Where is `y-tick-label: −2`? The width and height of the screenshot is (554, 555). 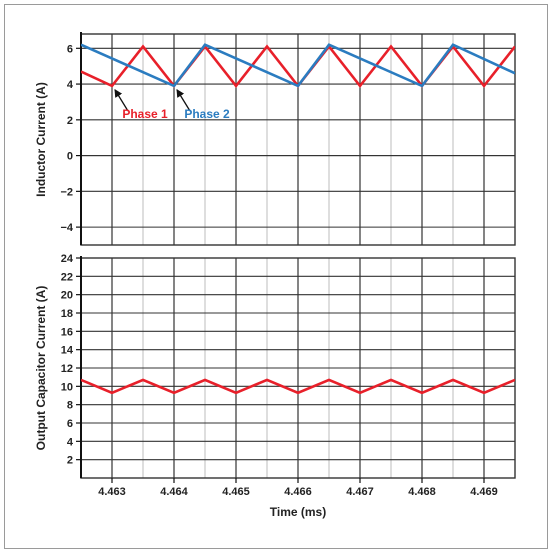 y-tick-label: −2 is located at coordinates (66, 192).